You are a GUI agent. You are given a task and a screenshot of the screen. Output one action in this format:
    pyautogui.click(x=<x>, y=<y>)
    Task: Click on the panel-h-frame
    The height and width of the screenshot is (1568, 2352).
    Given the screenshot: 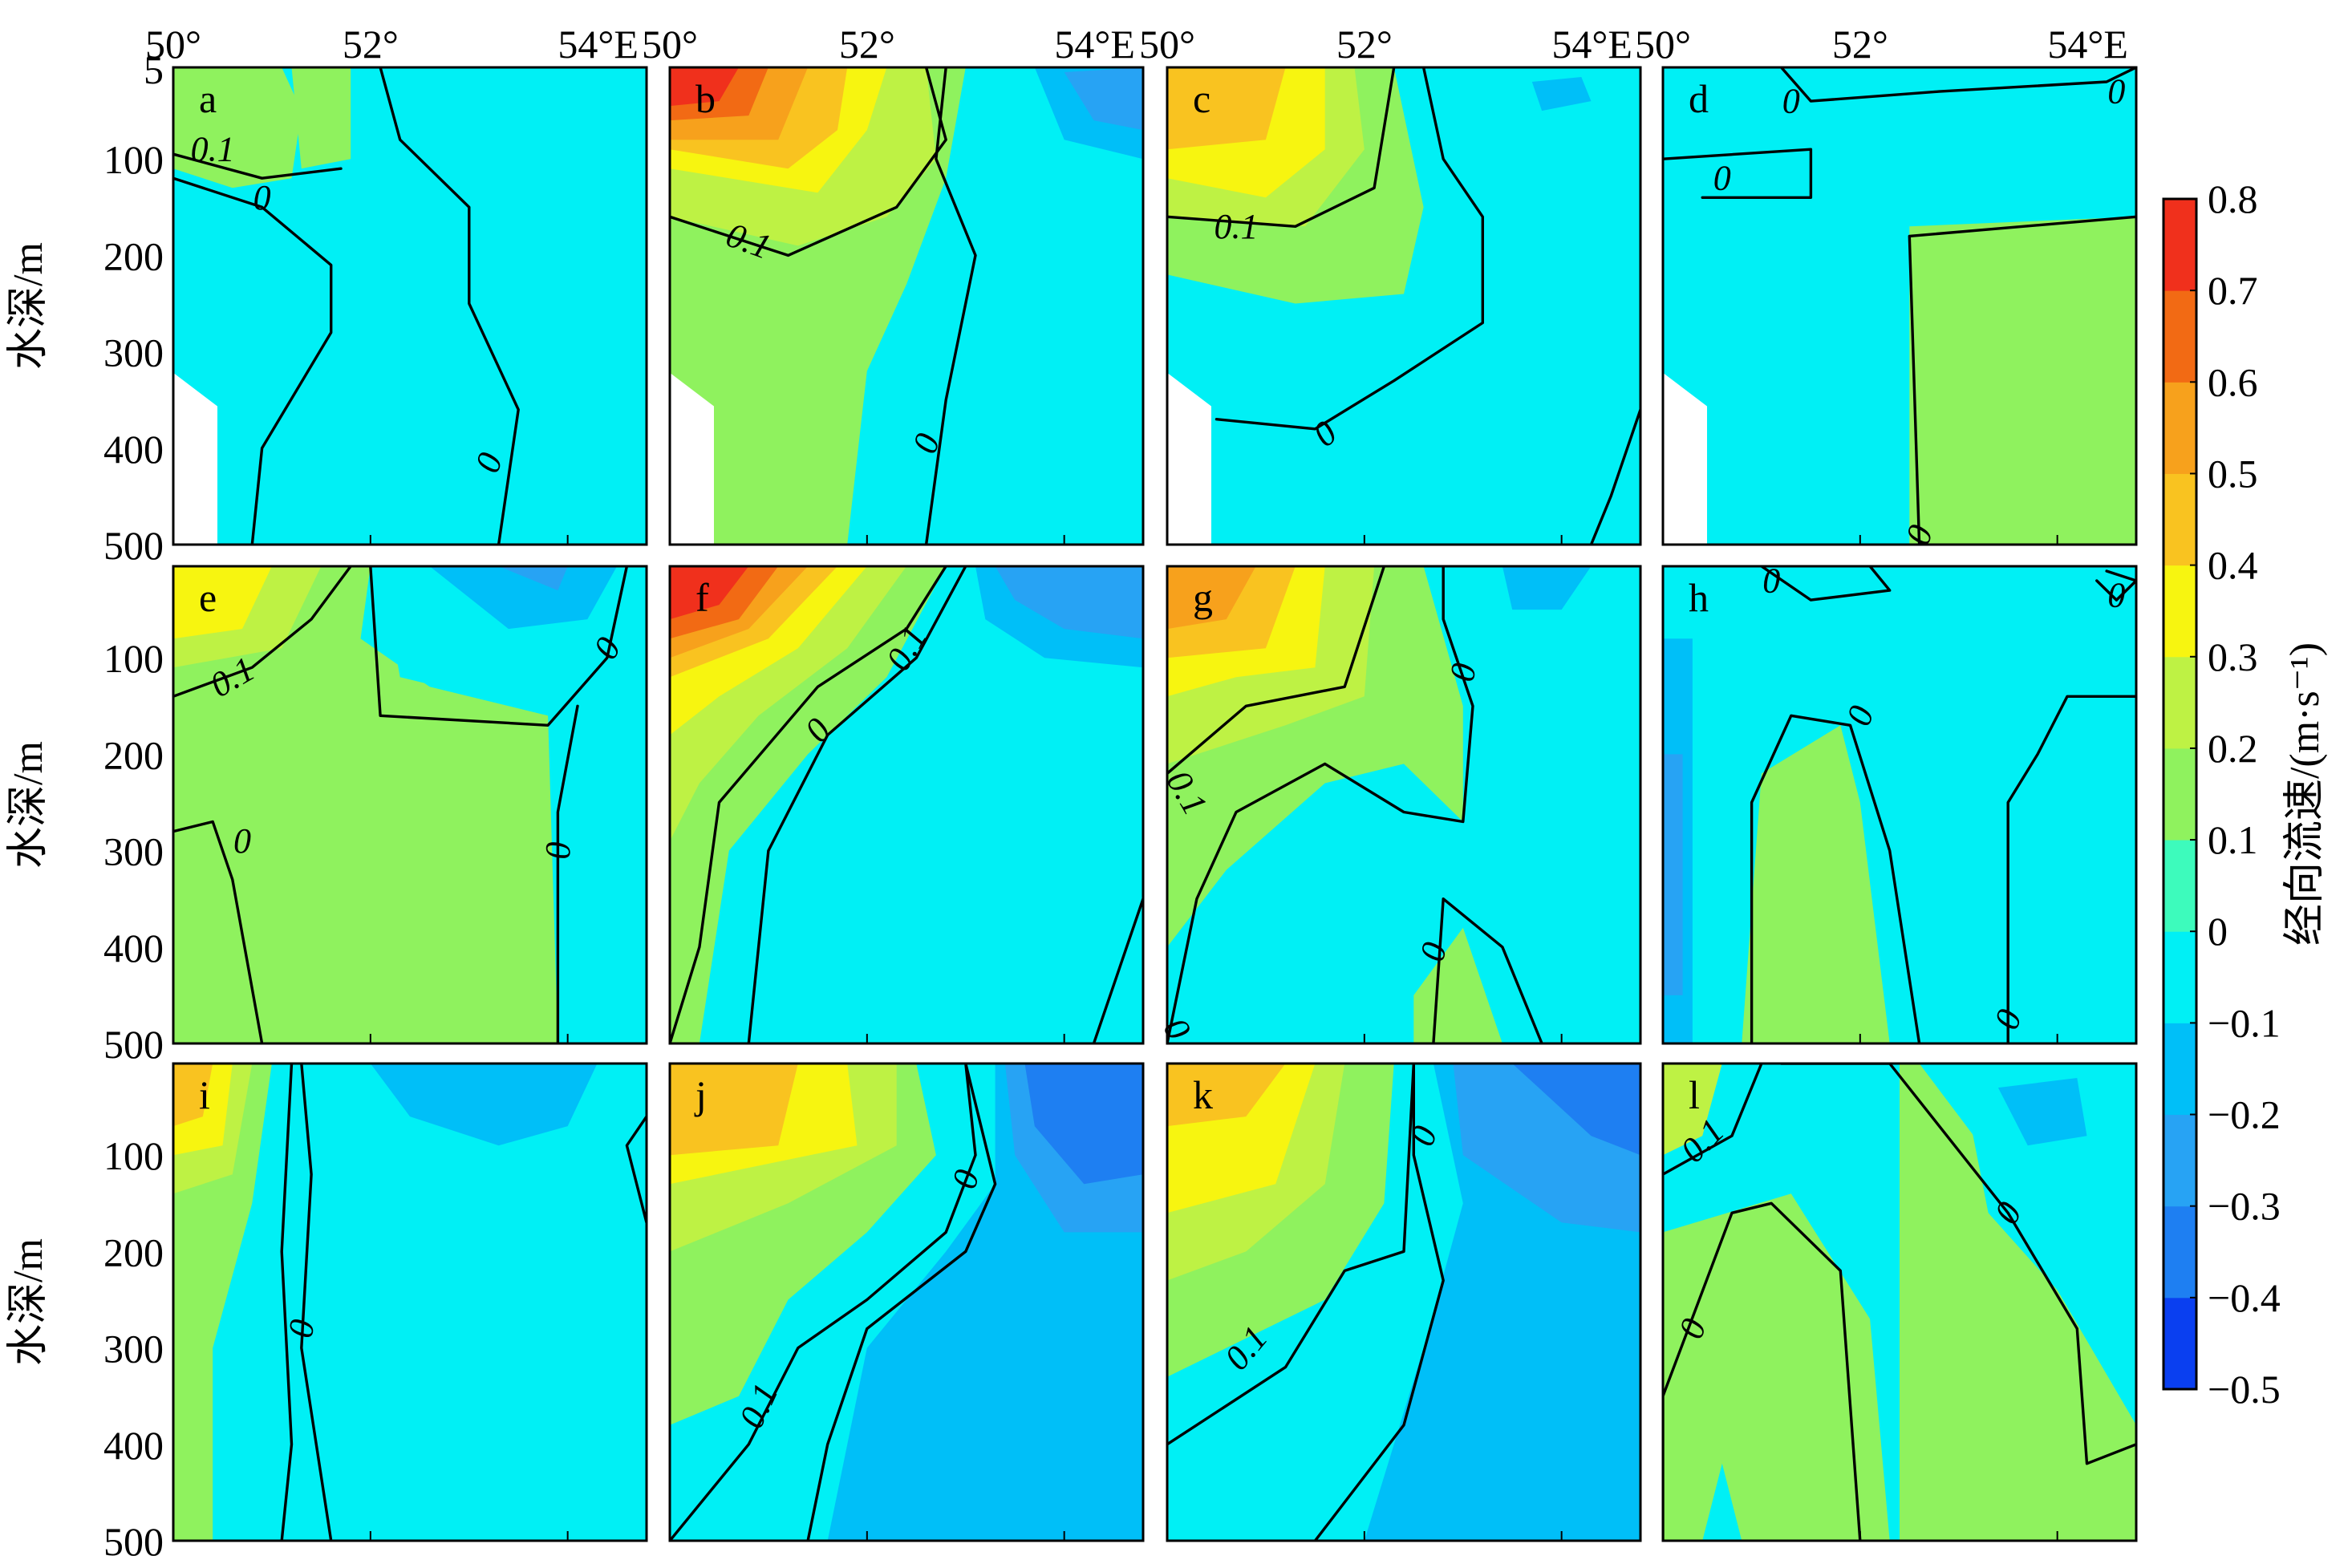 What is the action you would take?
    pyautogui.click(x=1900, y=805)
    